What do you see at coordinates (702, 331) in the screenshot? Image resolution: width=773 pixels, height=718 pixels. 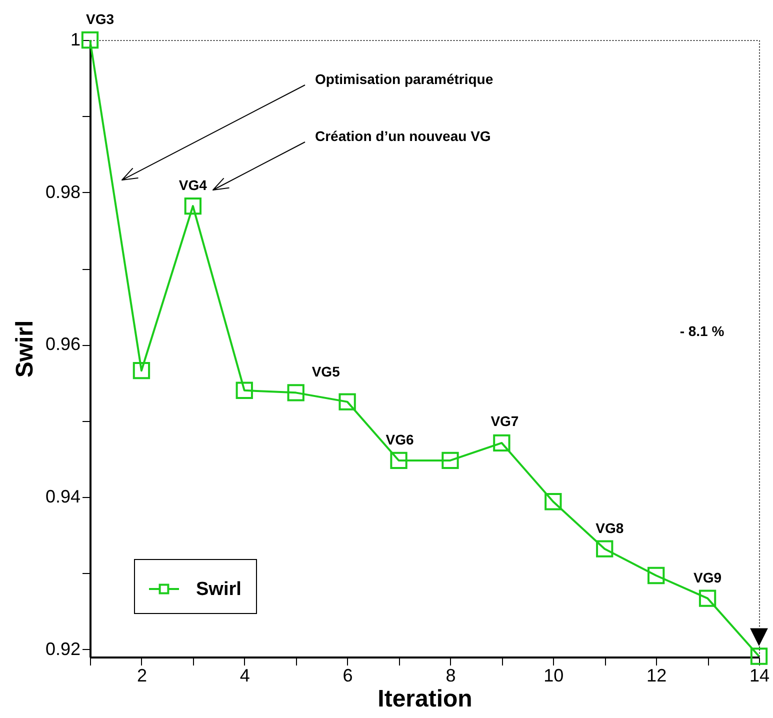 I see `annotation: - 8.1 %` at bounding box center [702, 331].